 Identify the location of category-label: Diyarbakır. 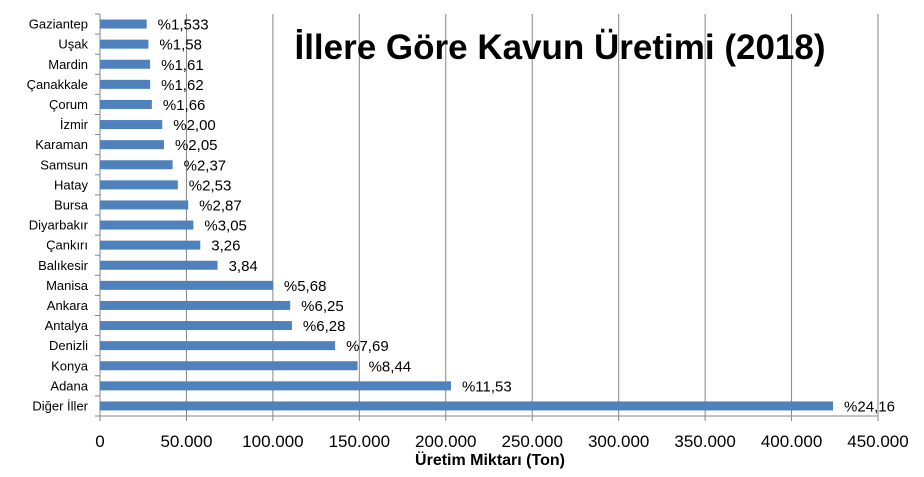
(59, 225).